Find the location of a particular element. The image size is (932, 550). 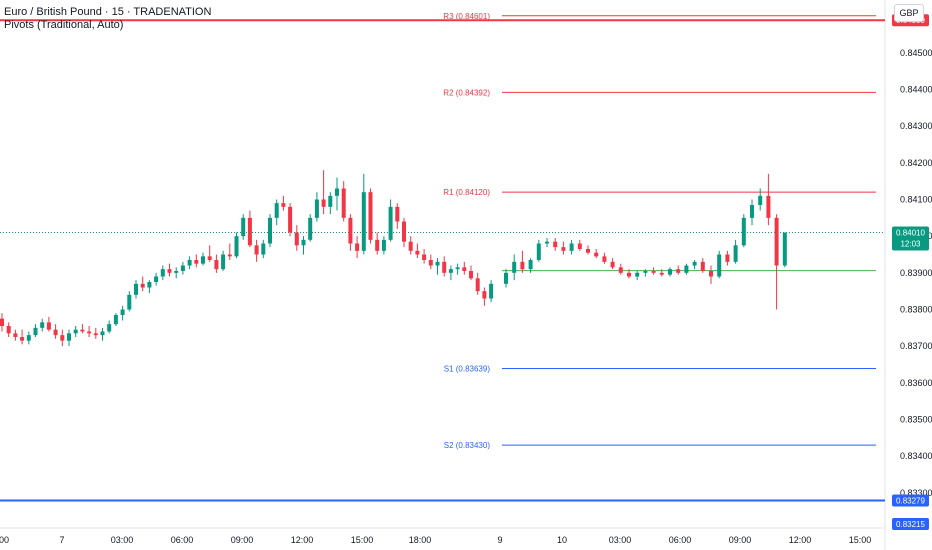

symbol-title: Euro / British Pound · 15 · TRADENATION is located at coordinates (108, 12).